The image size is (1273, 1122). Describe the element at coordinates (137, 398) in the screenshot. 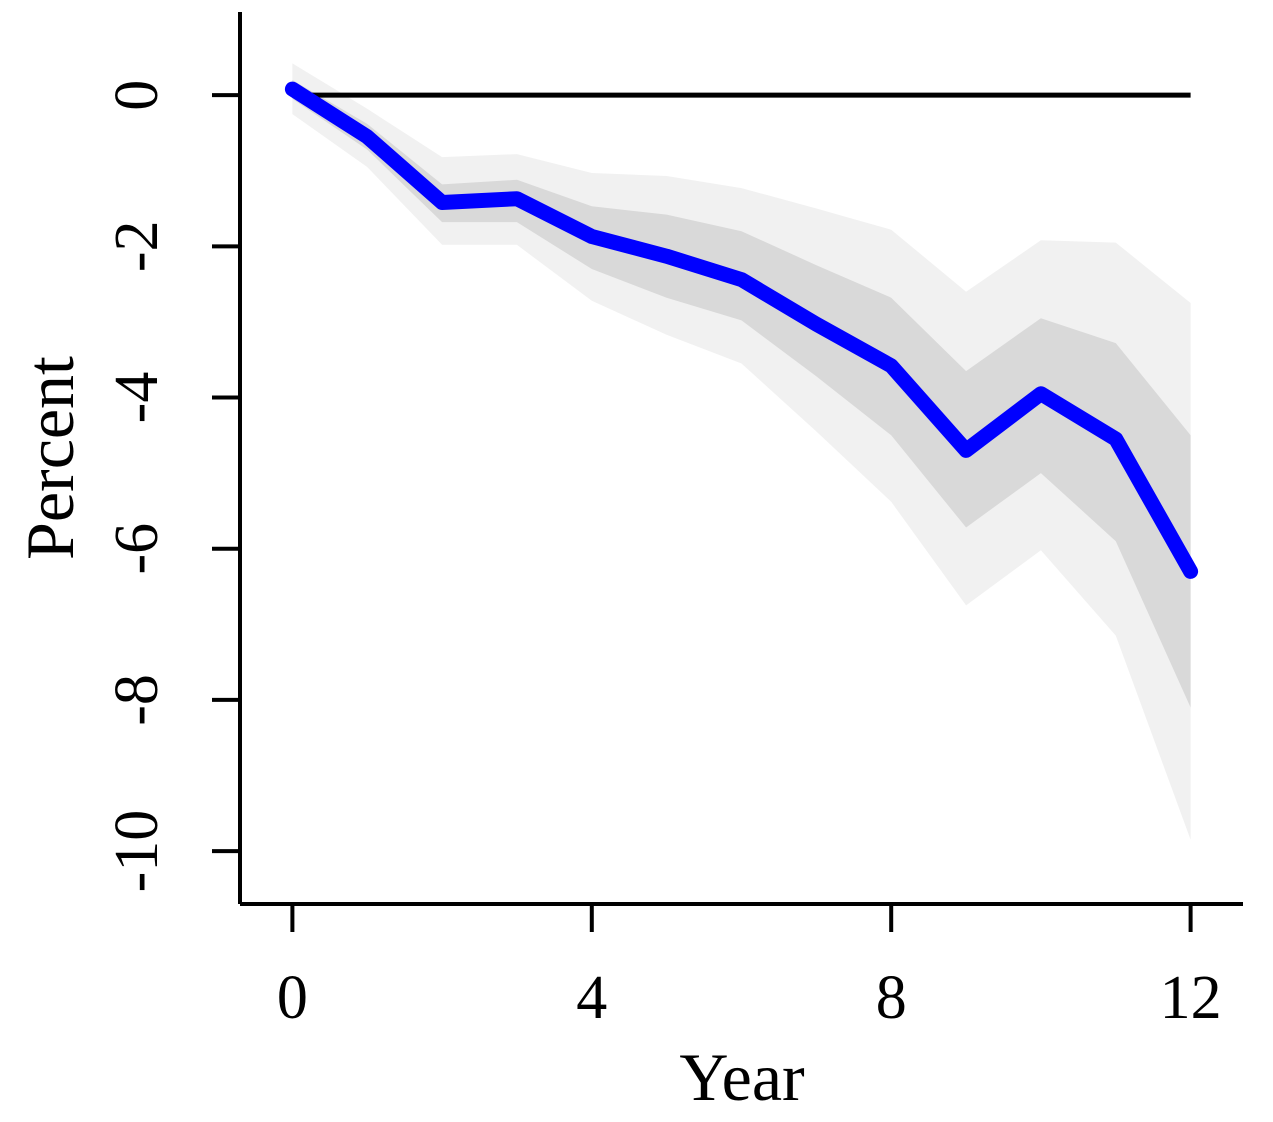

I see `y-tick-label: -4` at that location.